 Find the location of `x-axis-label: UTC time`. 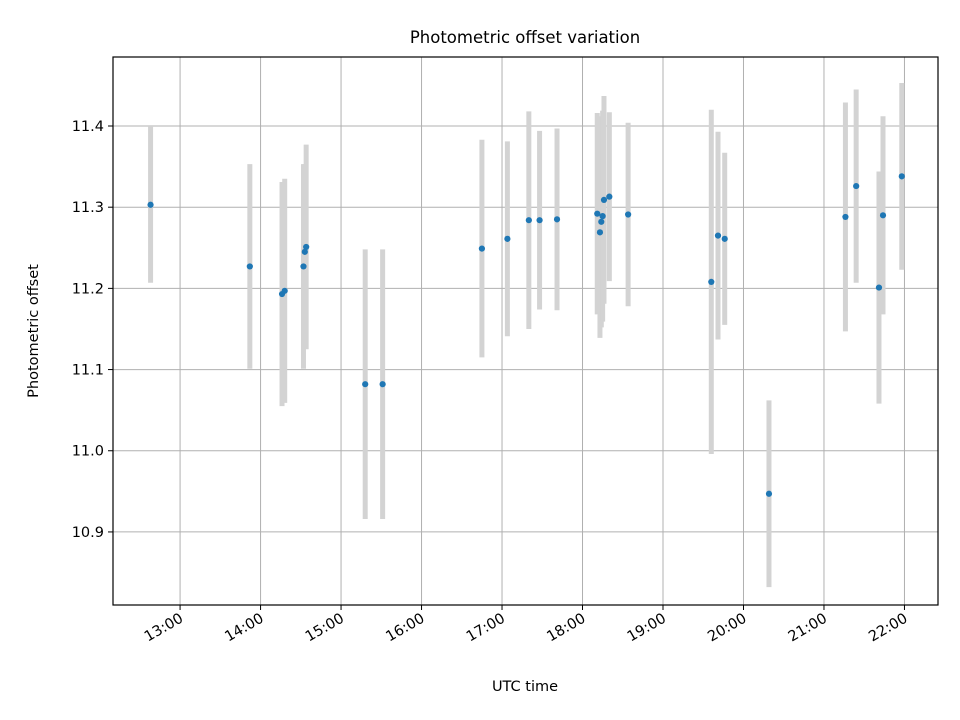

x-axis-label: UTC time is located at coordinates (525, 687).